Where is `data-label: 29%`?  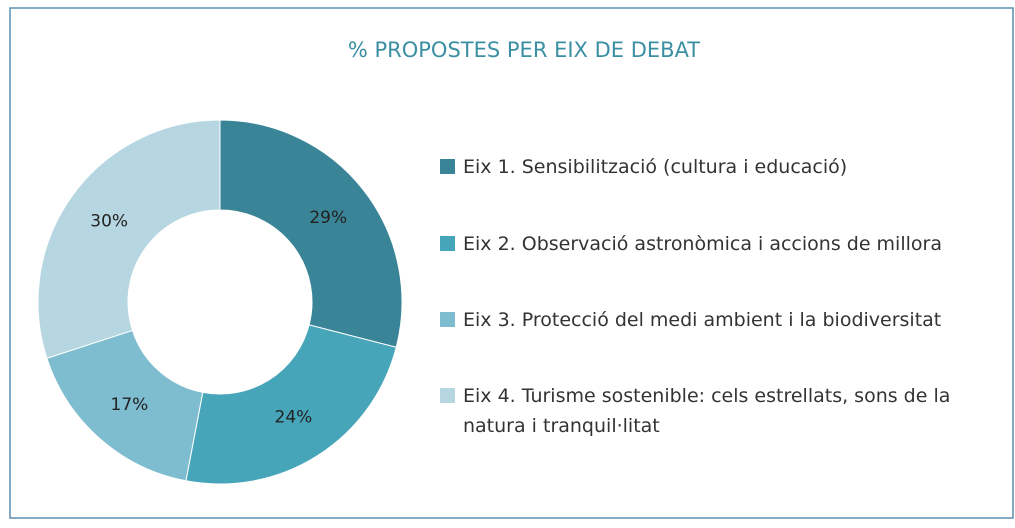
data-label: 29% is located at coordinates (328, 218).